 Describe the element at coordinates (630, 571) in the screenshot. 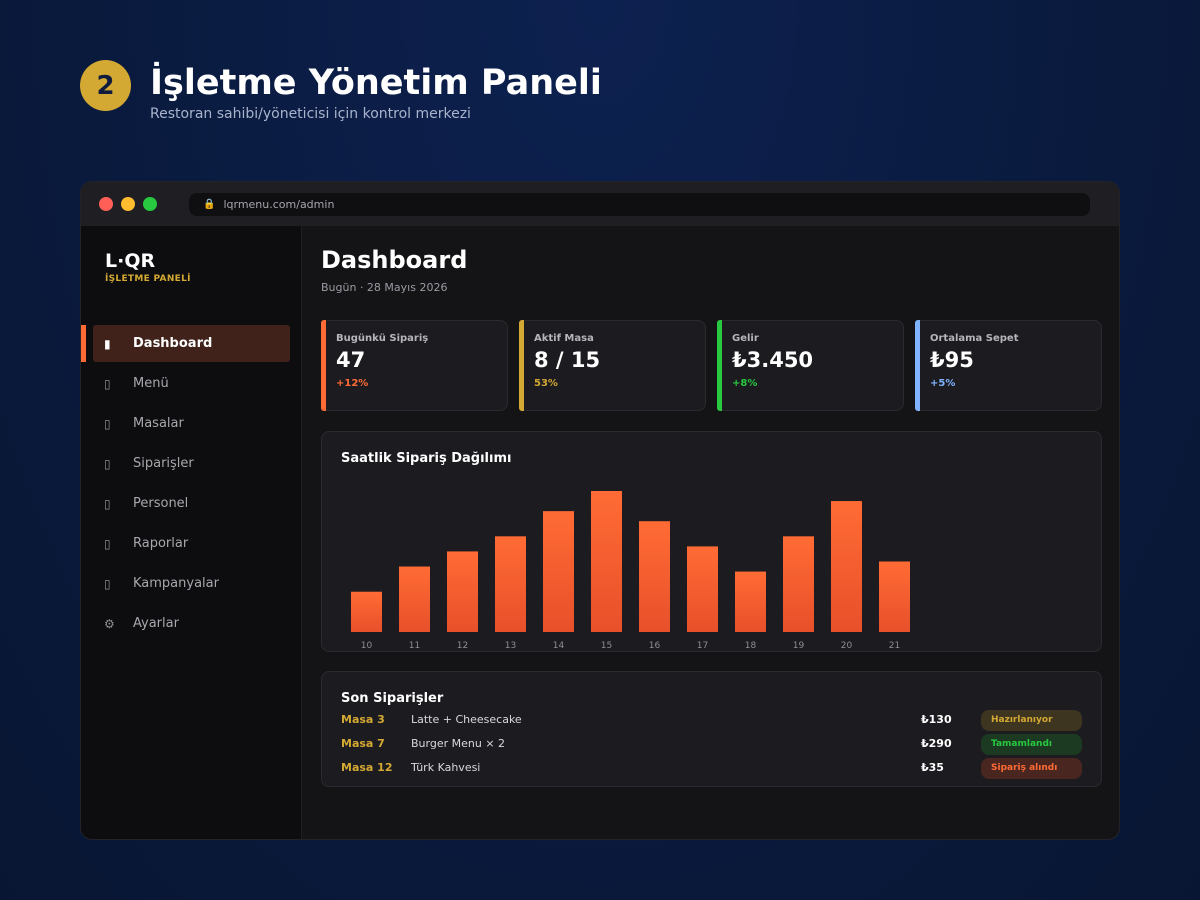

I see `hourly-orders-chart: 10 11 12 13 14 15 16 17 18 19 20 21` at that location.